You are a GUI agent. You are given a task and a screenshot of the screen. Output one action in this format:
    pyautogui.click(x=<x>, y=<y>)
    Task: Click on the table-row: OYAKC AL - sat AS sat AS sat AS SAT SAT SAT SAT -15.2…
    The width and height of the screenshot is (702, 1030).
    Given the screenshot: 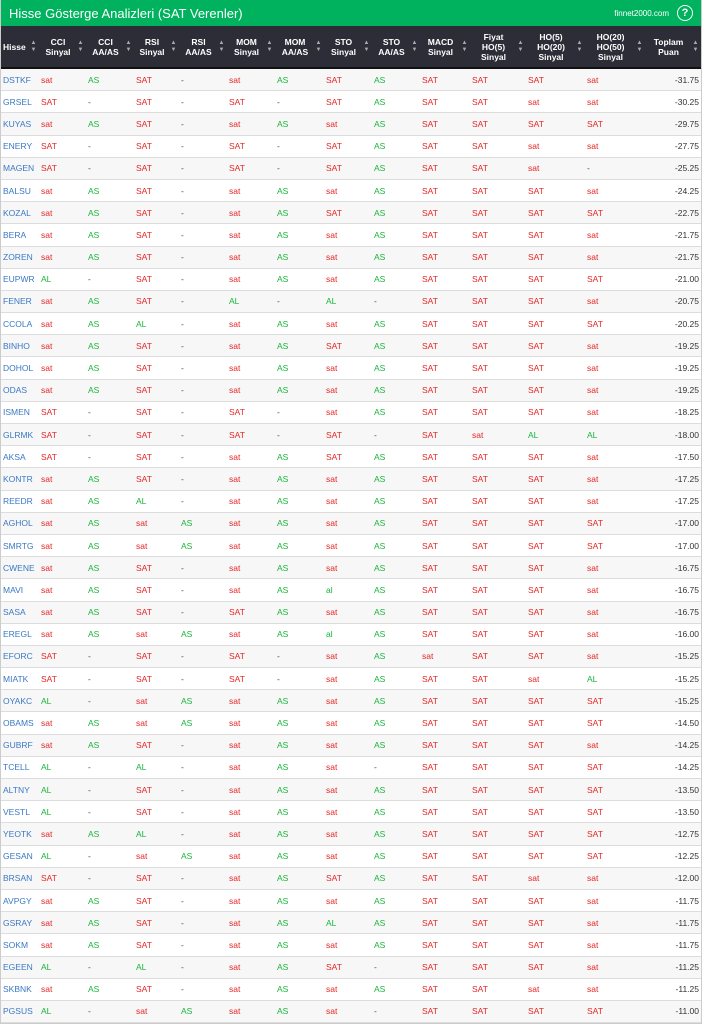 What is the action you would take?
    pyautogui.click(x=351, y=701)
    